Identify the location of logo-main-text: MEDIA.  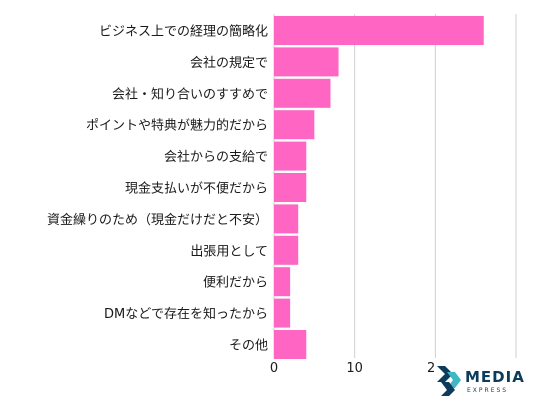
(495, 377).